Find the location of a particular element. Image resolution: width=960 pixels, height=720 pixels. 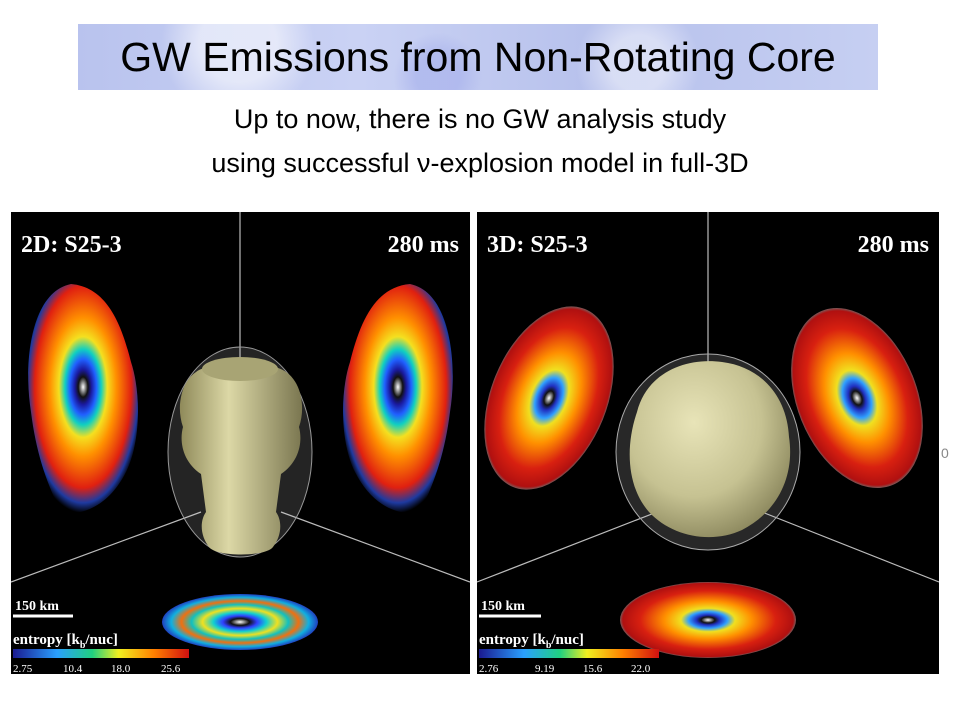

colorbar-tick: 15.6 is located at coordinates (593, 668).